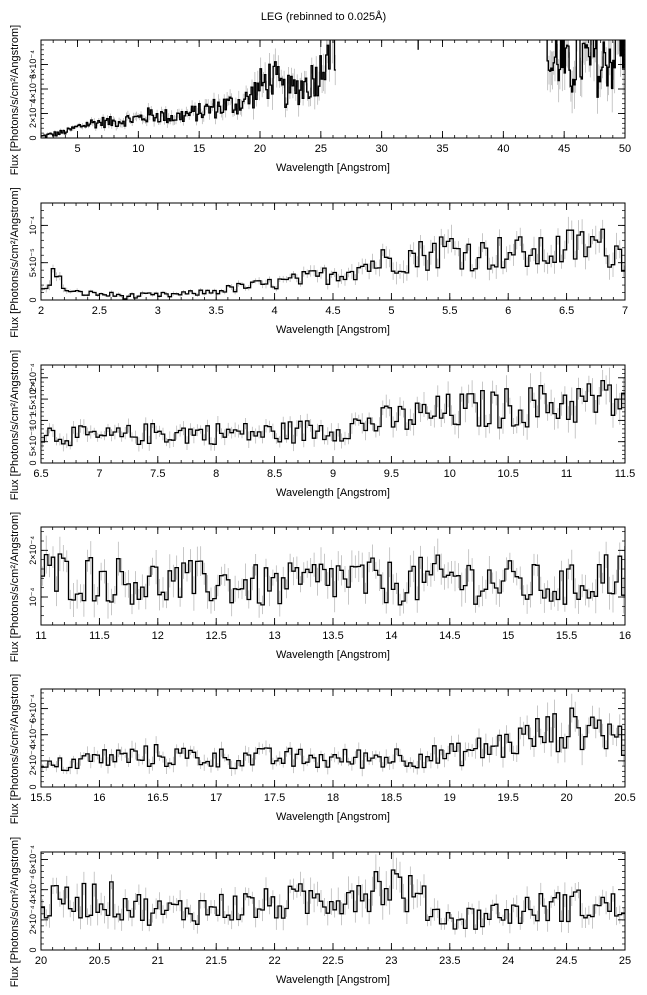 Image resolution: width=647 pixels, height=995 pixels. What do you see at coordinates (564, 149) in the screenshot?
I see `x-tick-label: 45` at bounding box center [564, 149].